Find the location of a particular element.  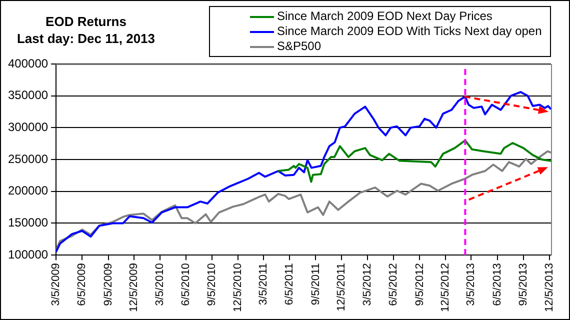

x-tick-label: 6/5/2010 is located at coordinates (186, 284).